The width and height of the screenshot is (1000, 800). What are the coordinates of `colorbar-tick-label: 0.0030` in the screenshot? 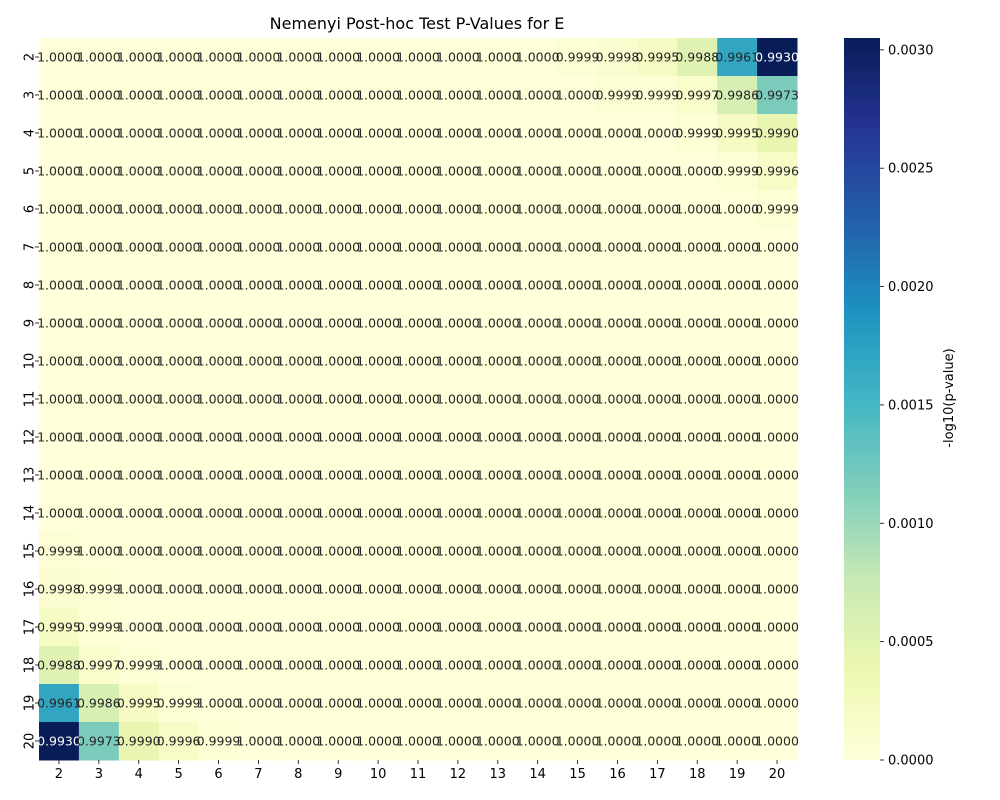 It's located at (911, 50).